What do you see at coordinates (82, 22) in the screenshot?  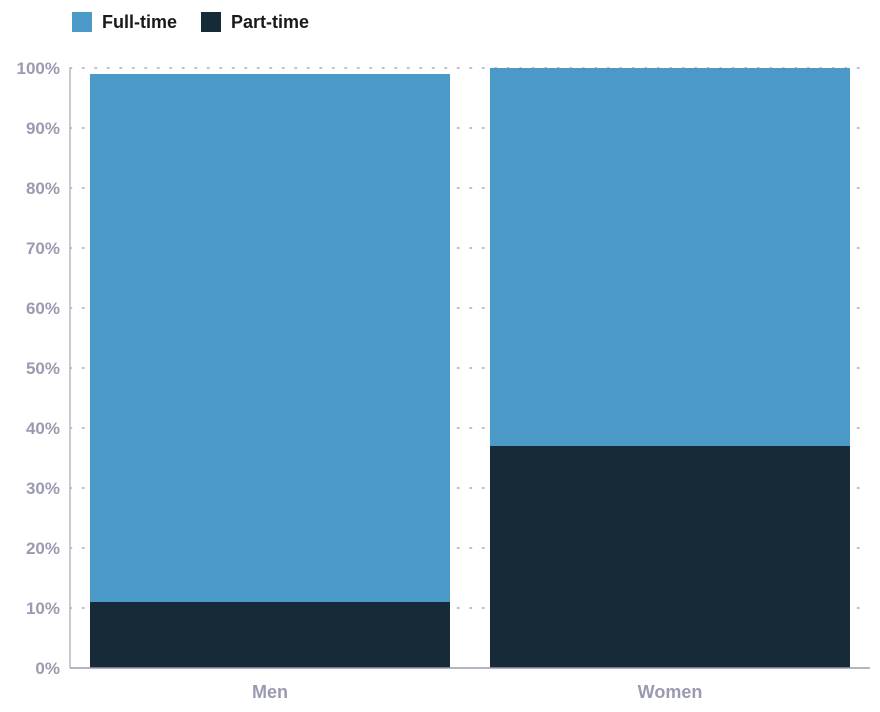 I see `legend-swatch-full-time` at bounding box center [82, 22].